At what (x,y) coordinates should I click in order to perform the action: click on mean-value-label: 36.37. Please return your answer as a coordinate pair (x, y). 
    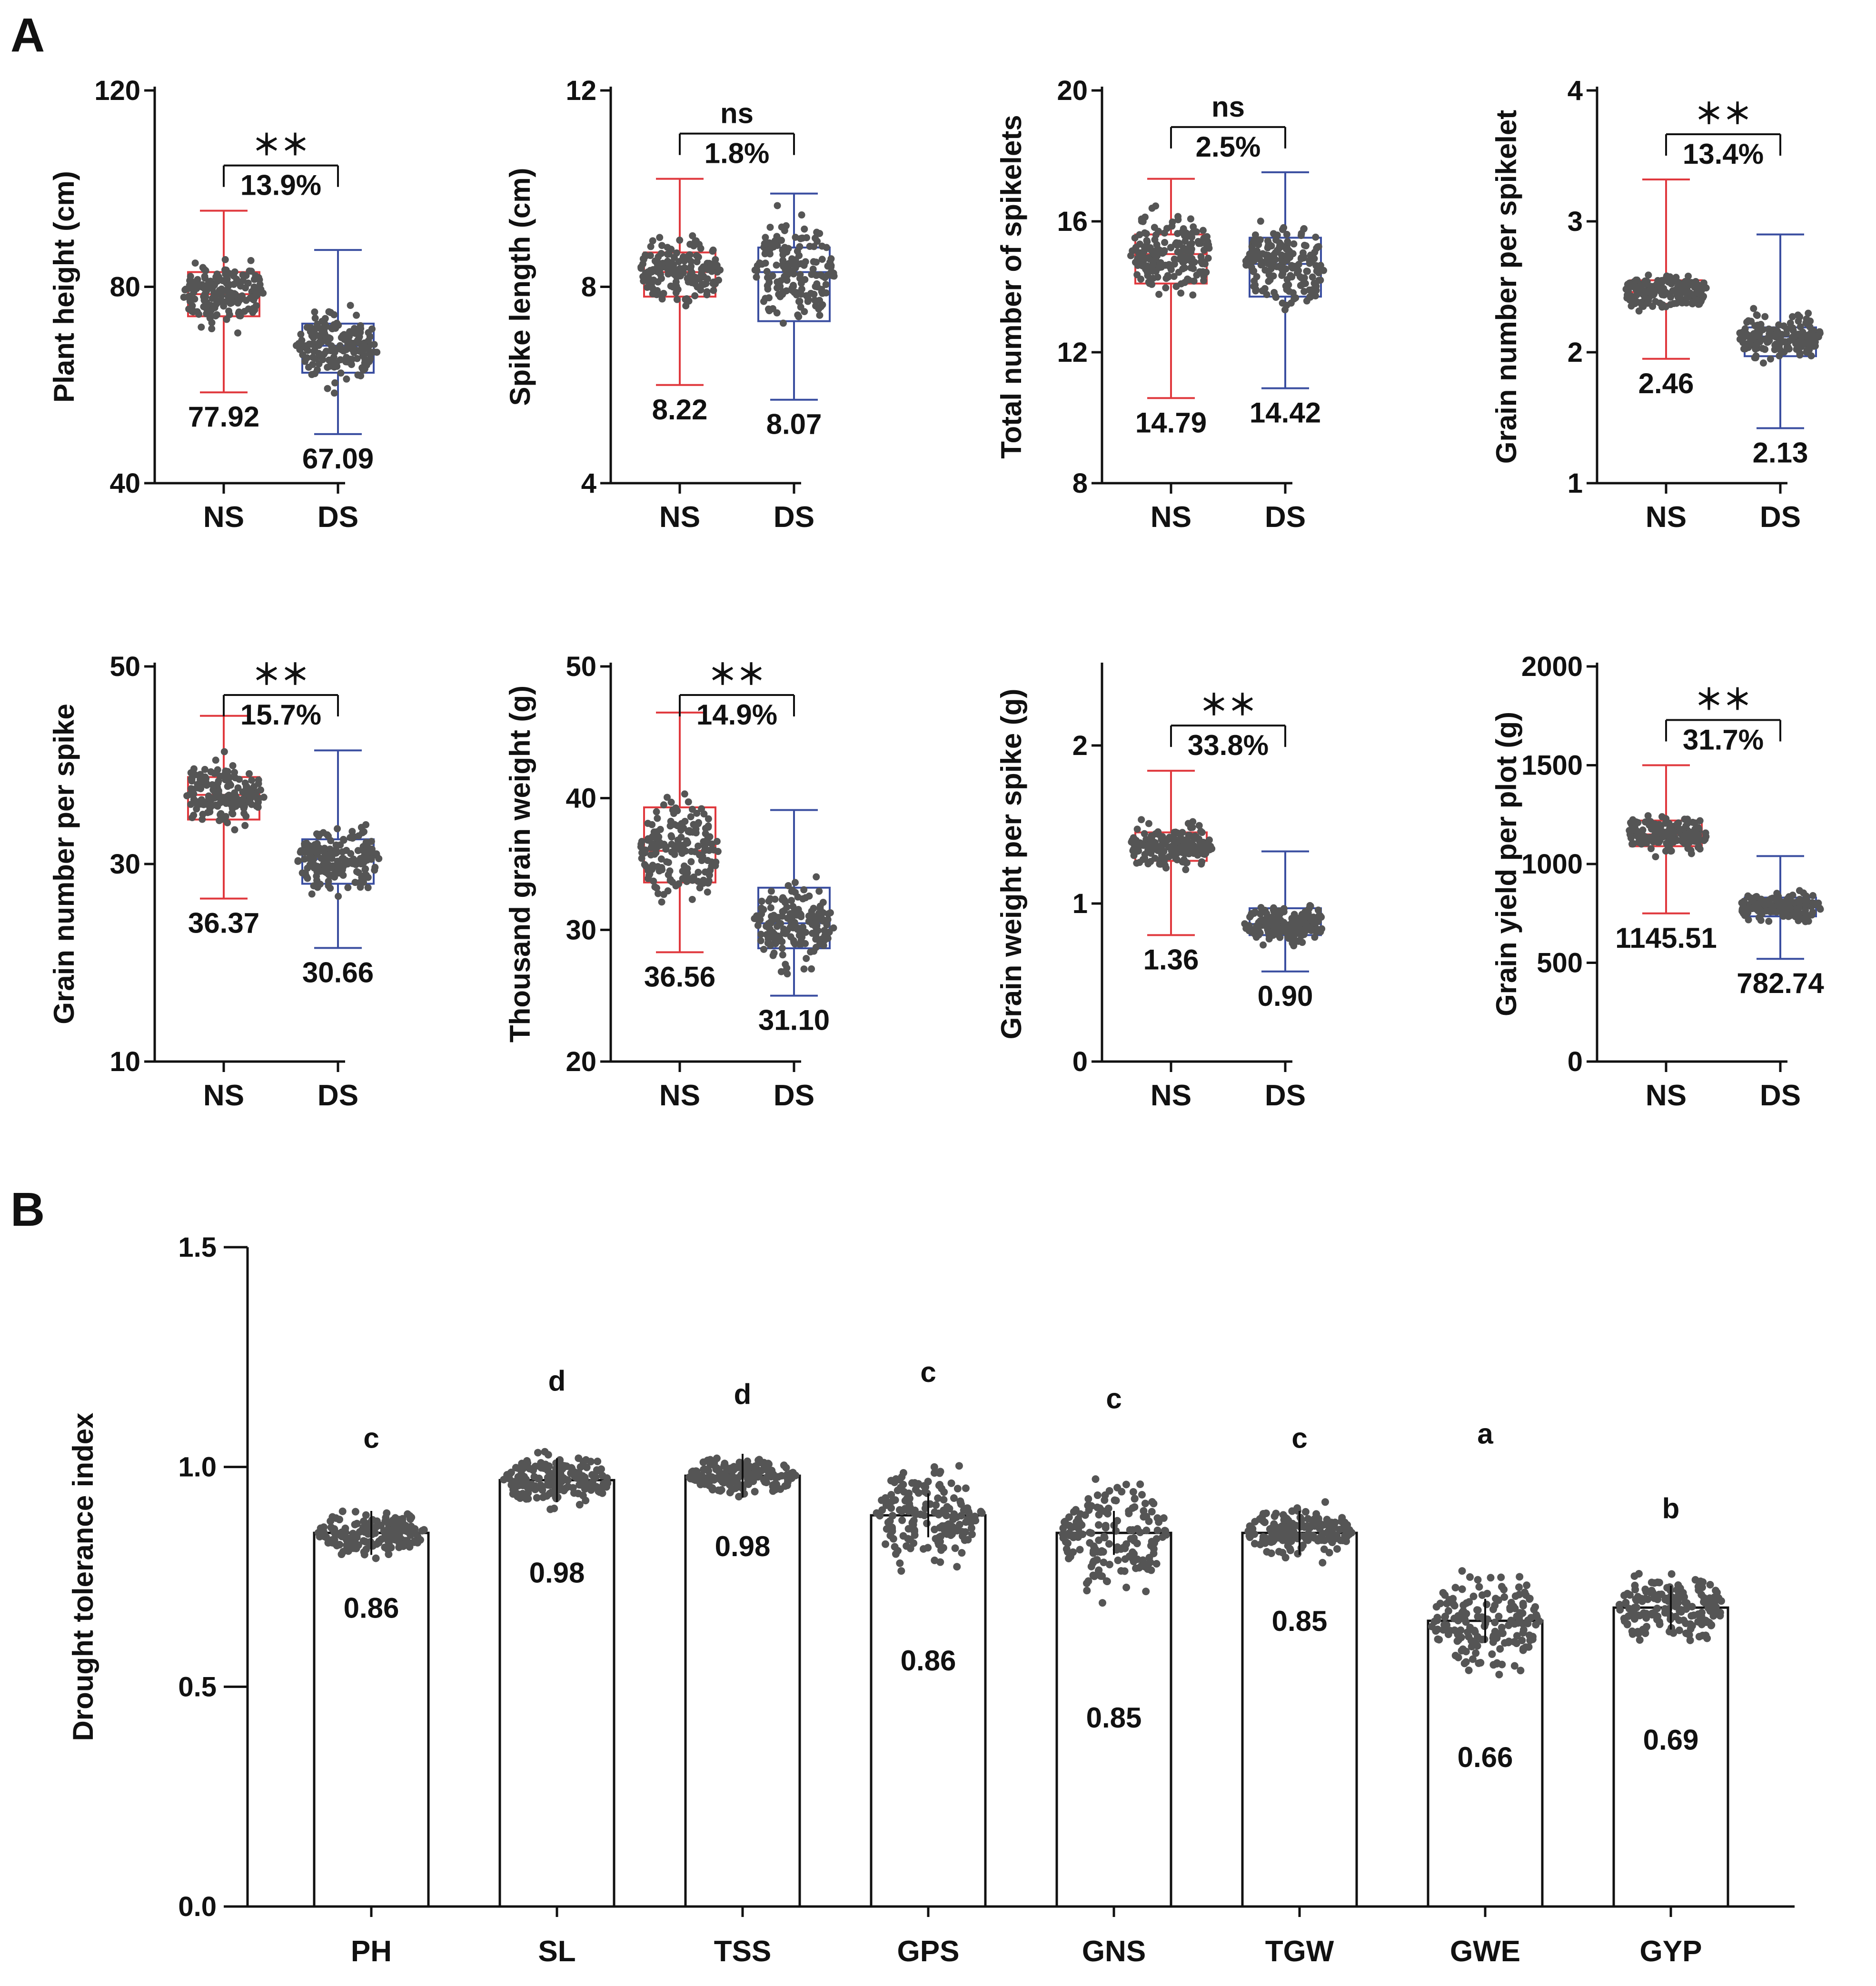
    Looking at the image, I should click on (223, 923).